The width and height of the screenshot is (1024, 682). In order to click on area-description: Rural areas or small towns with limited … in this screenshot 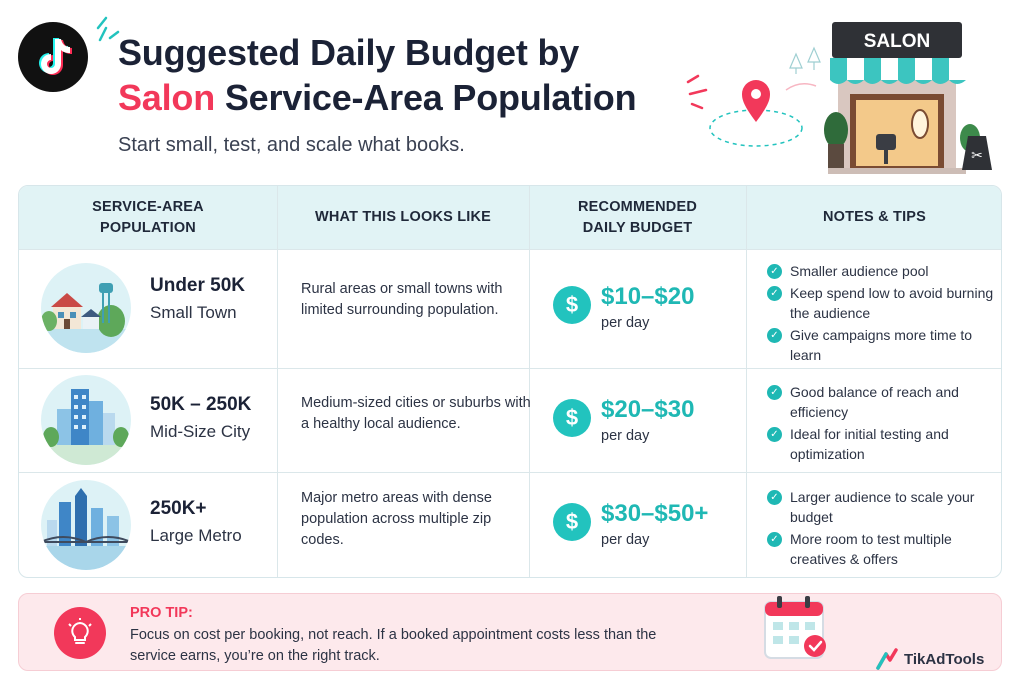, I will do `click(402, 299)`.